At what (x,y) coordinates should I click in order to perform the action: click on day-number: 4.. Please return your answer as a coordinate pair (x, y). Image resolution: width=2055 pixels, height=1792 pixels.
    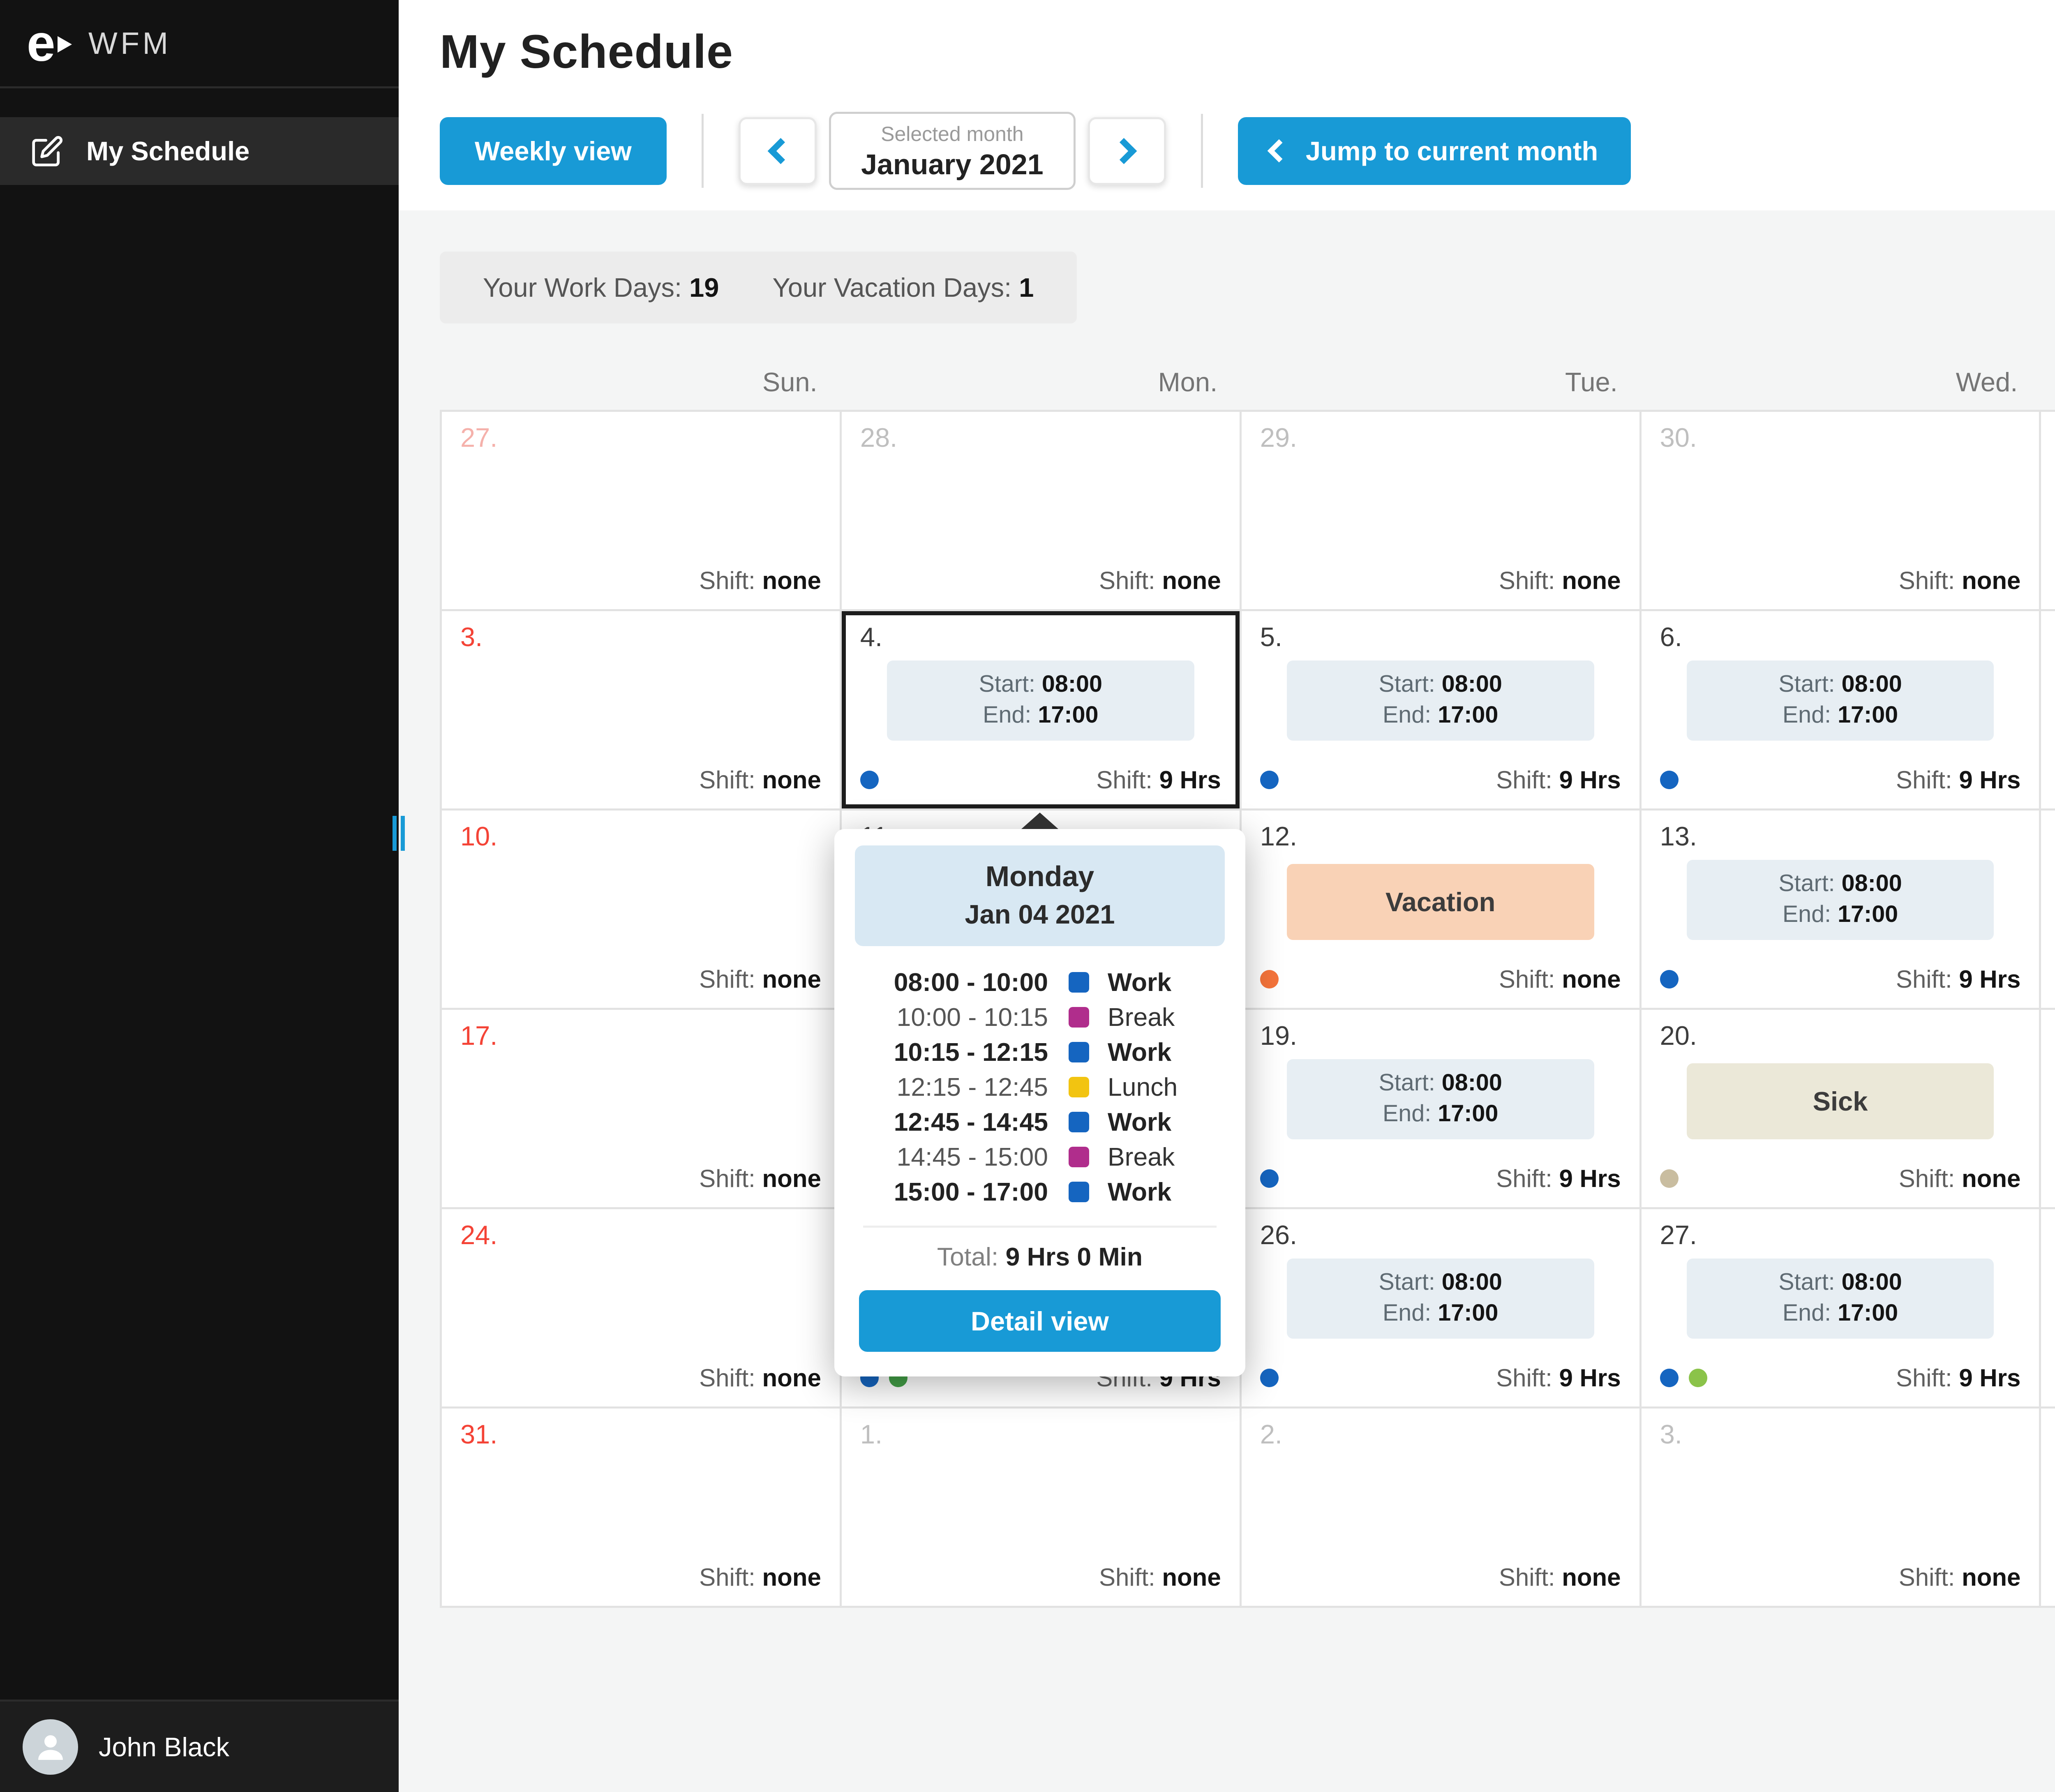
    Looking at the image, I should click on (871, 637).